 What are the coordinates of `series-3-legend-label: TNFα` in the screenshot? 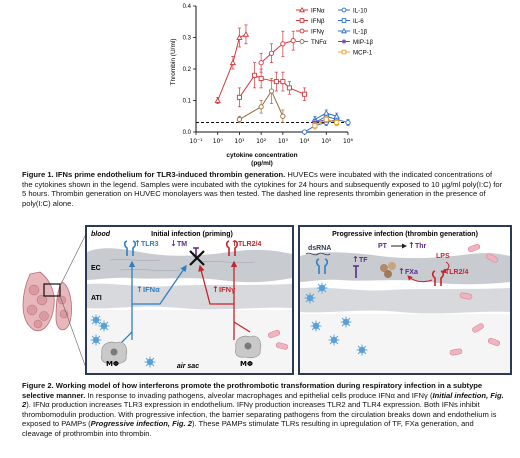 It's located at (319, 42).